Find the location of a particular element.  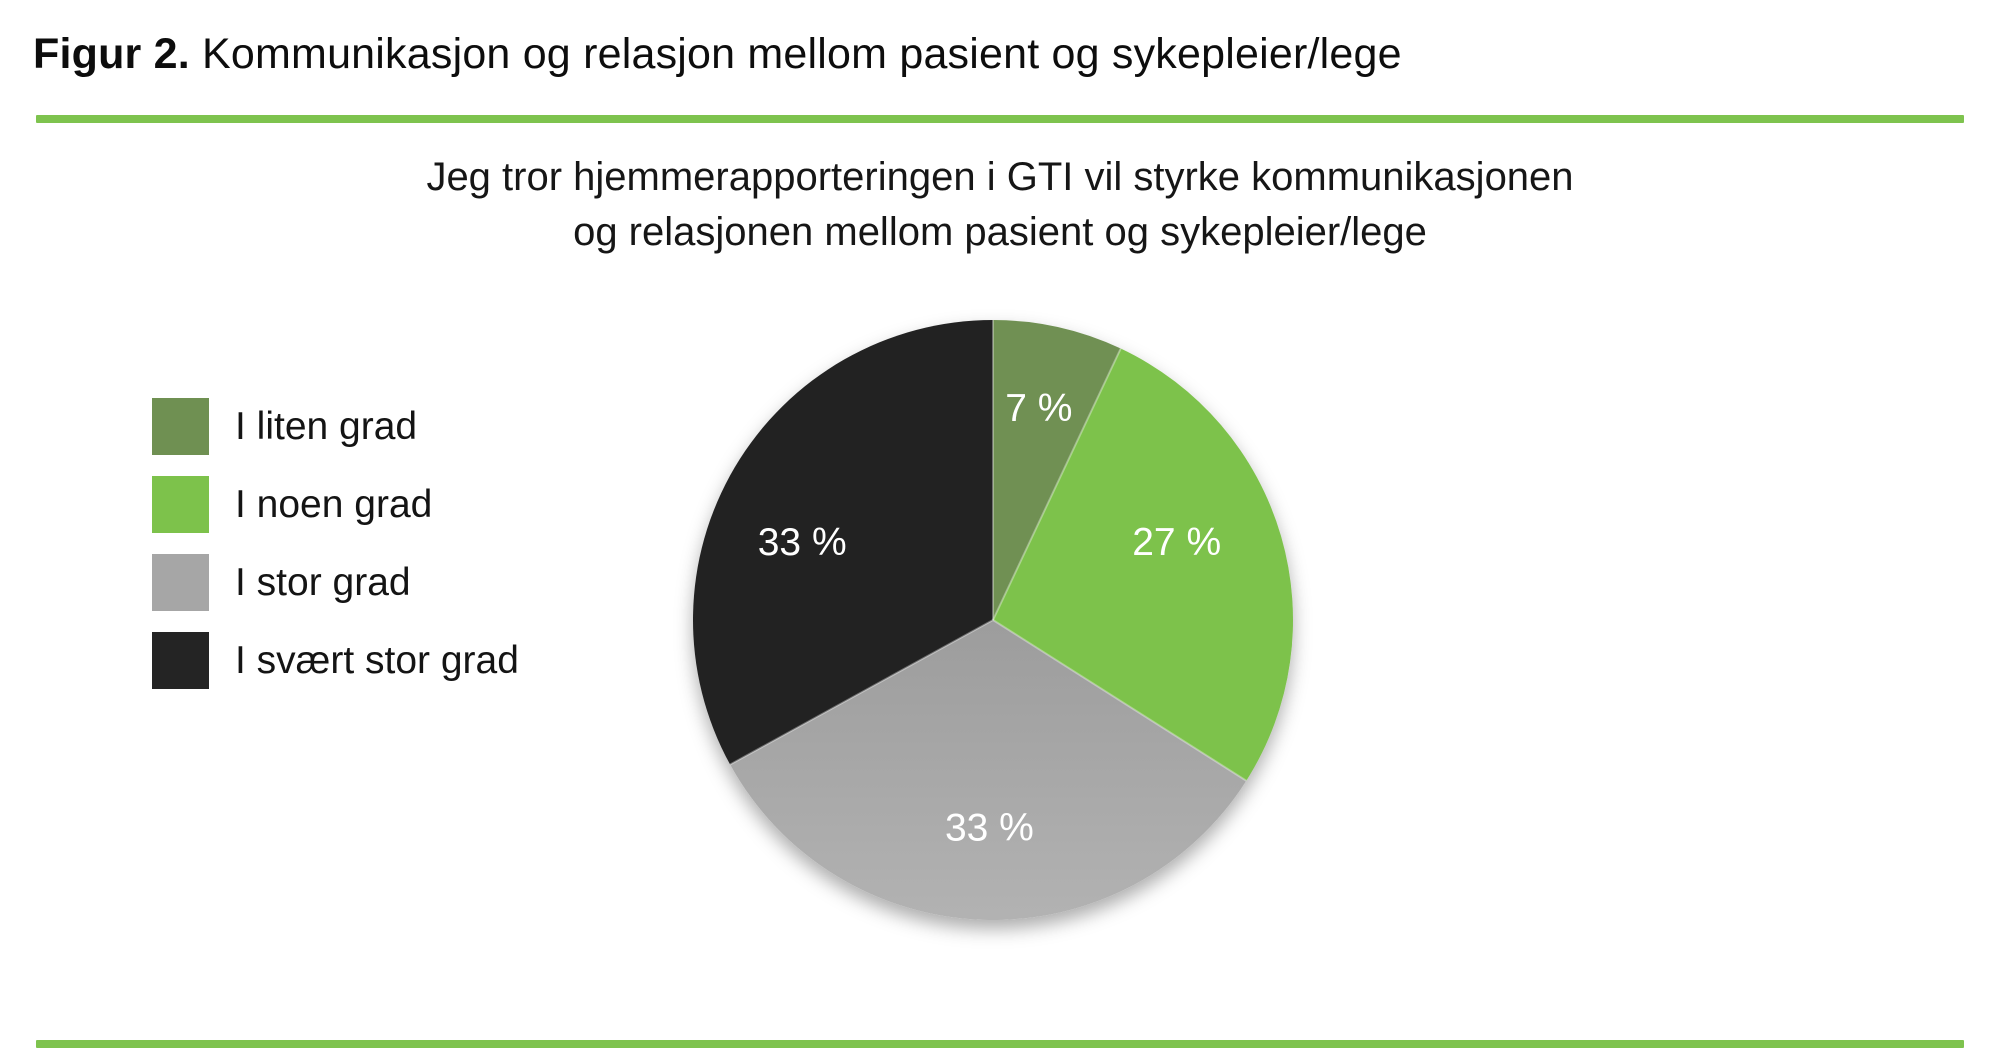

legend-label: I liten grad is located at coordinates (326, 426).